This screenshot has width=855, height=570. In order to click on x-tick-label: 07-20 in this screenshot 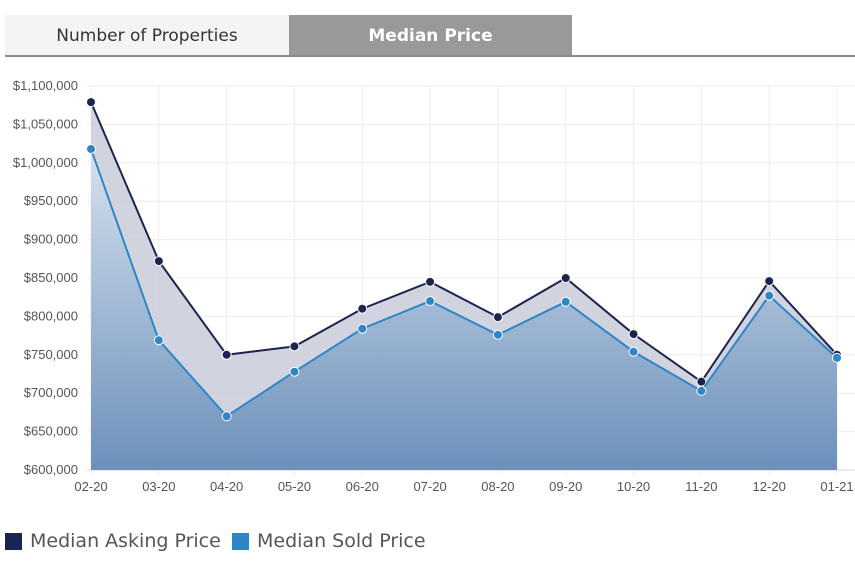, I will do `click(429, 486)`.